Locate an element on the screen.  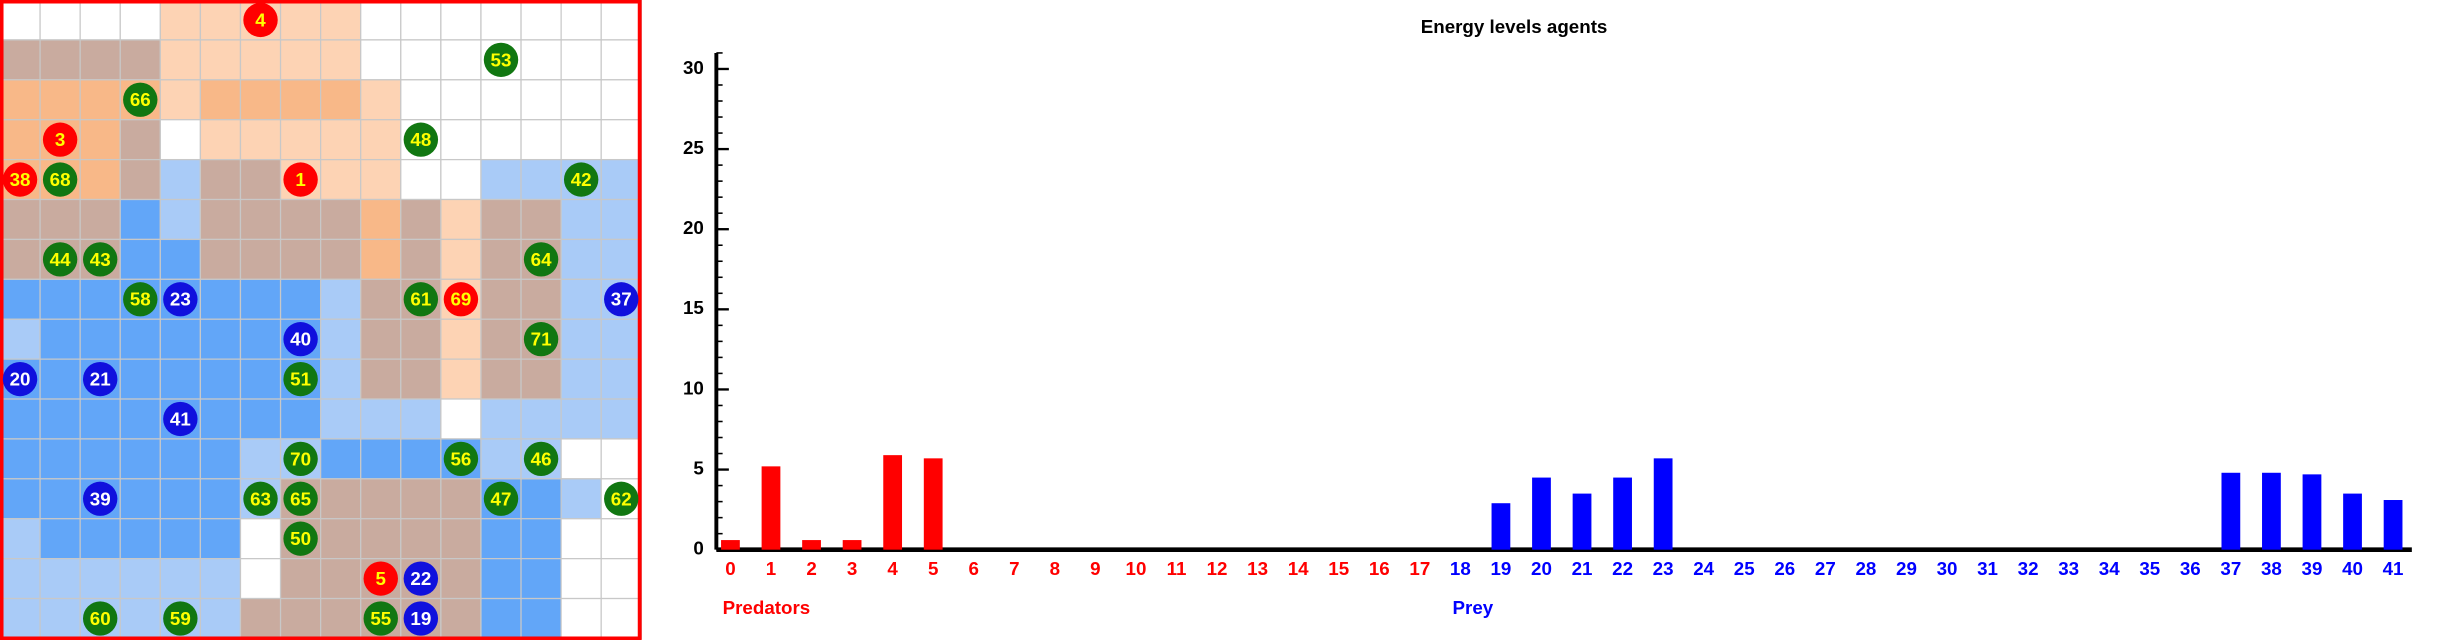
agent-label: 55 is located at coordinates (380, 618).